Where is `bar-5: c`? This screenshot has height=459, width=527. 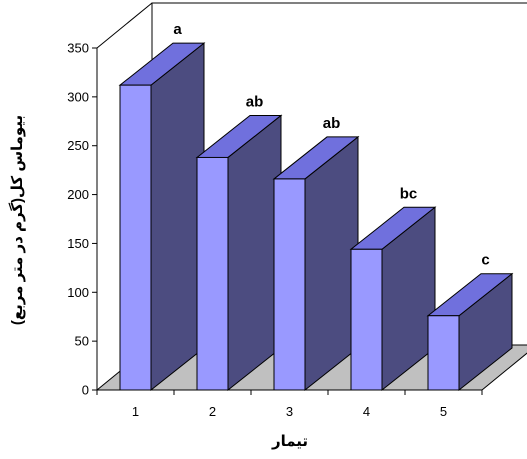 bar-5: c is located at coordinates (470, 322).